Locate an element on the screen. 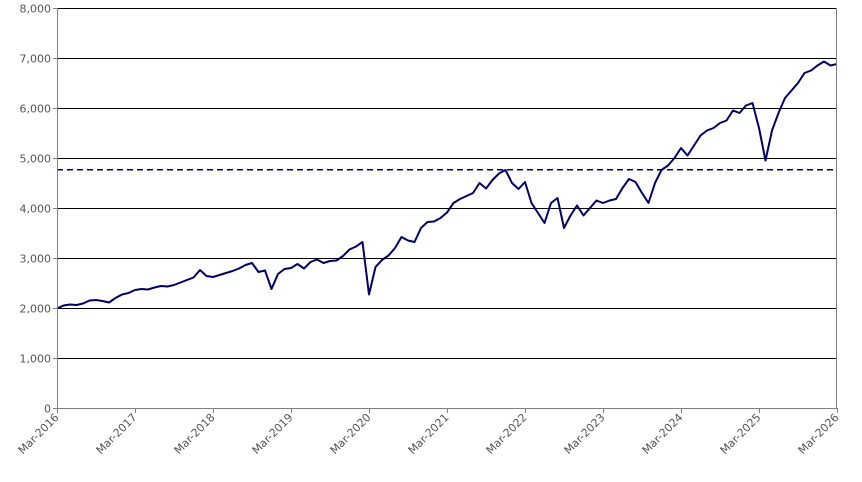  y-tick-label: 0 is located at coordinates (47, 409).